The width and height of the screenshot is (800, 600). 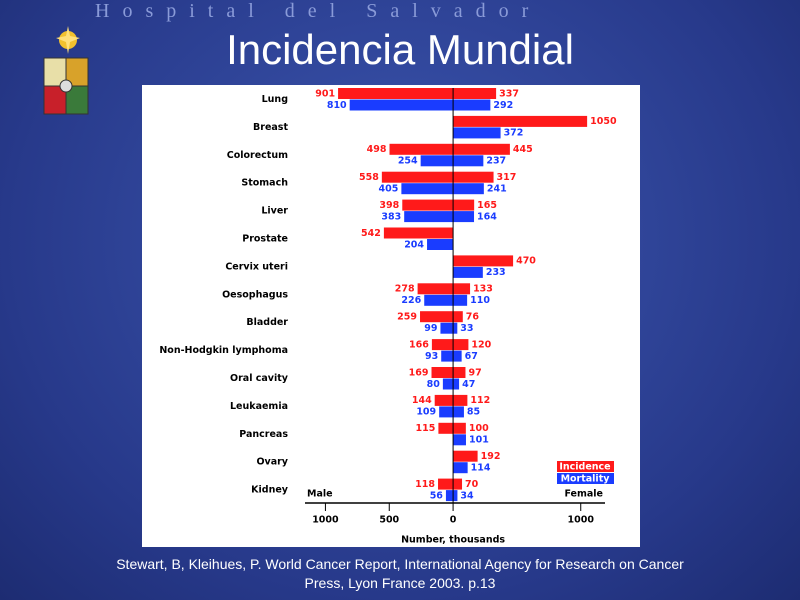 I want to click on value-label: 192, so click(x=491, y=456).